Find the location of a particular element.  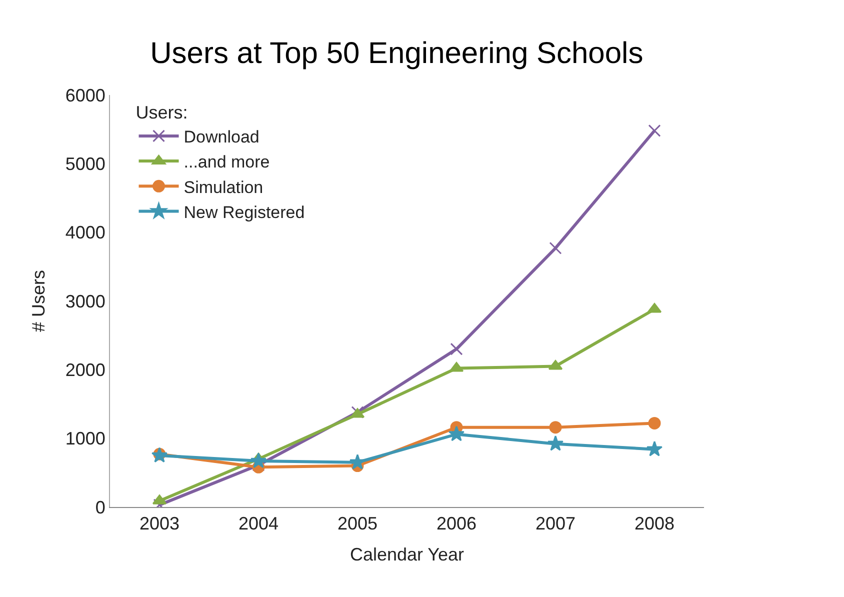

legend-title: Users: is located at coordinates (162, 112).